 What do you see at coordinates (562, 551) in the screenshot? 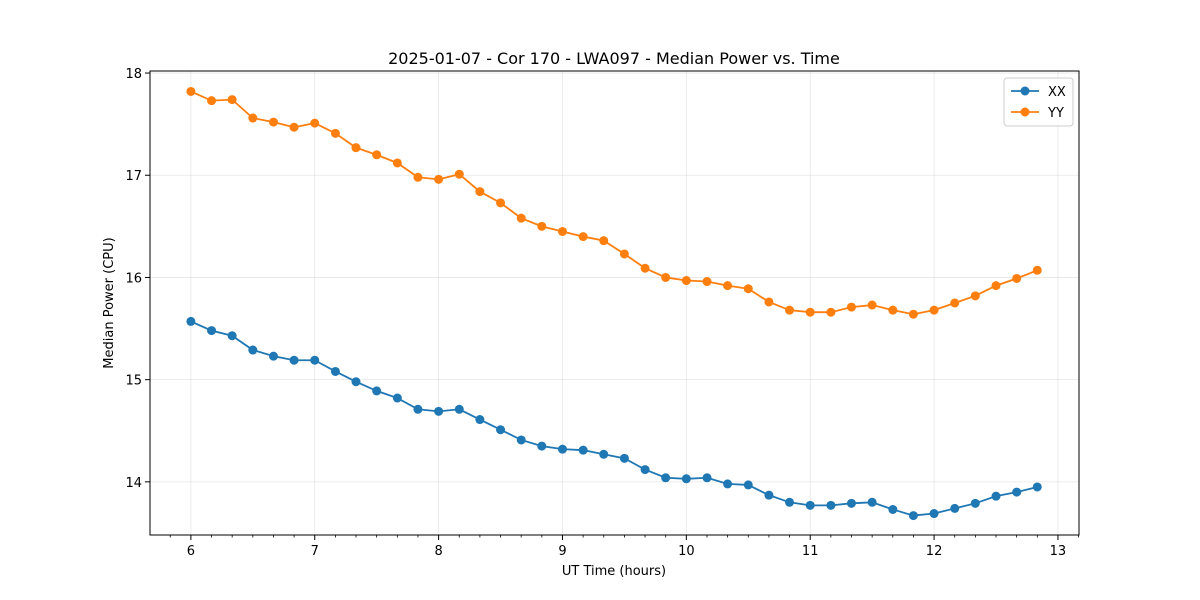
I see `x-tick-label: 9` at bounding box center [562, 551].